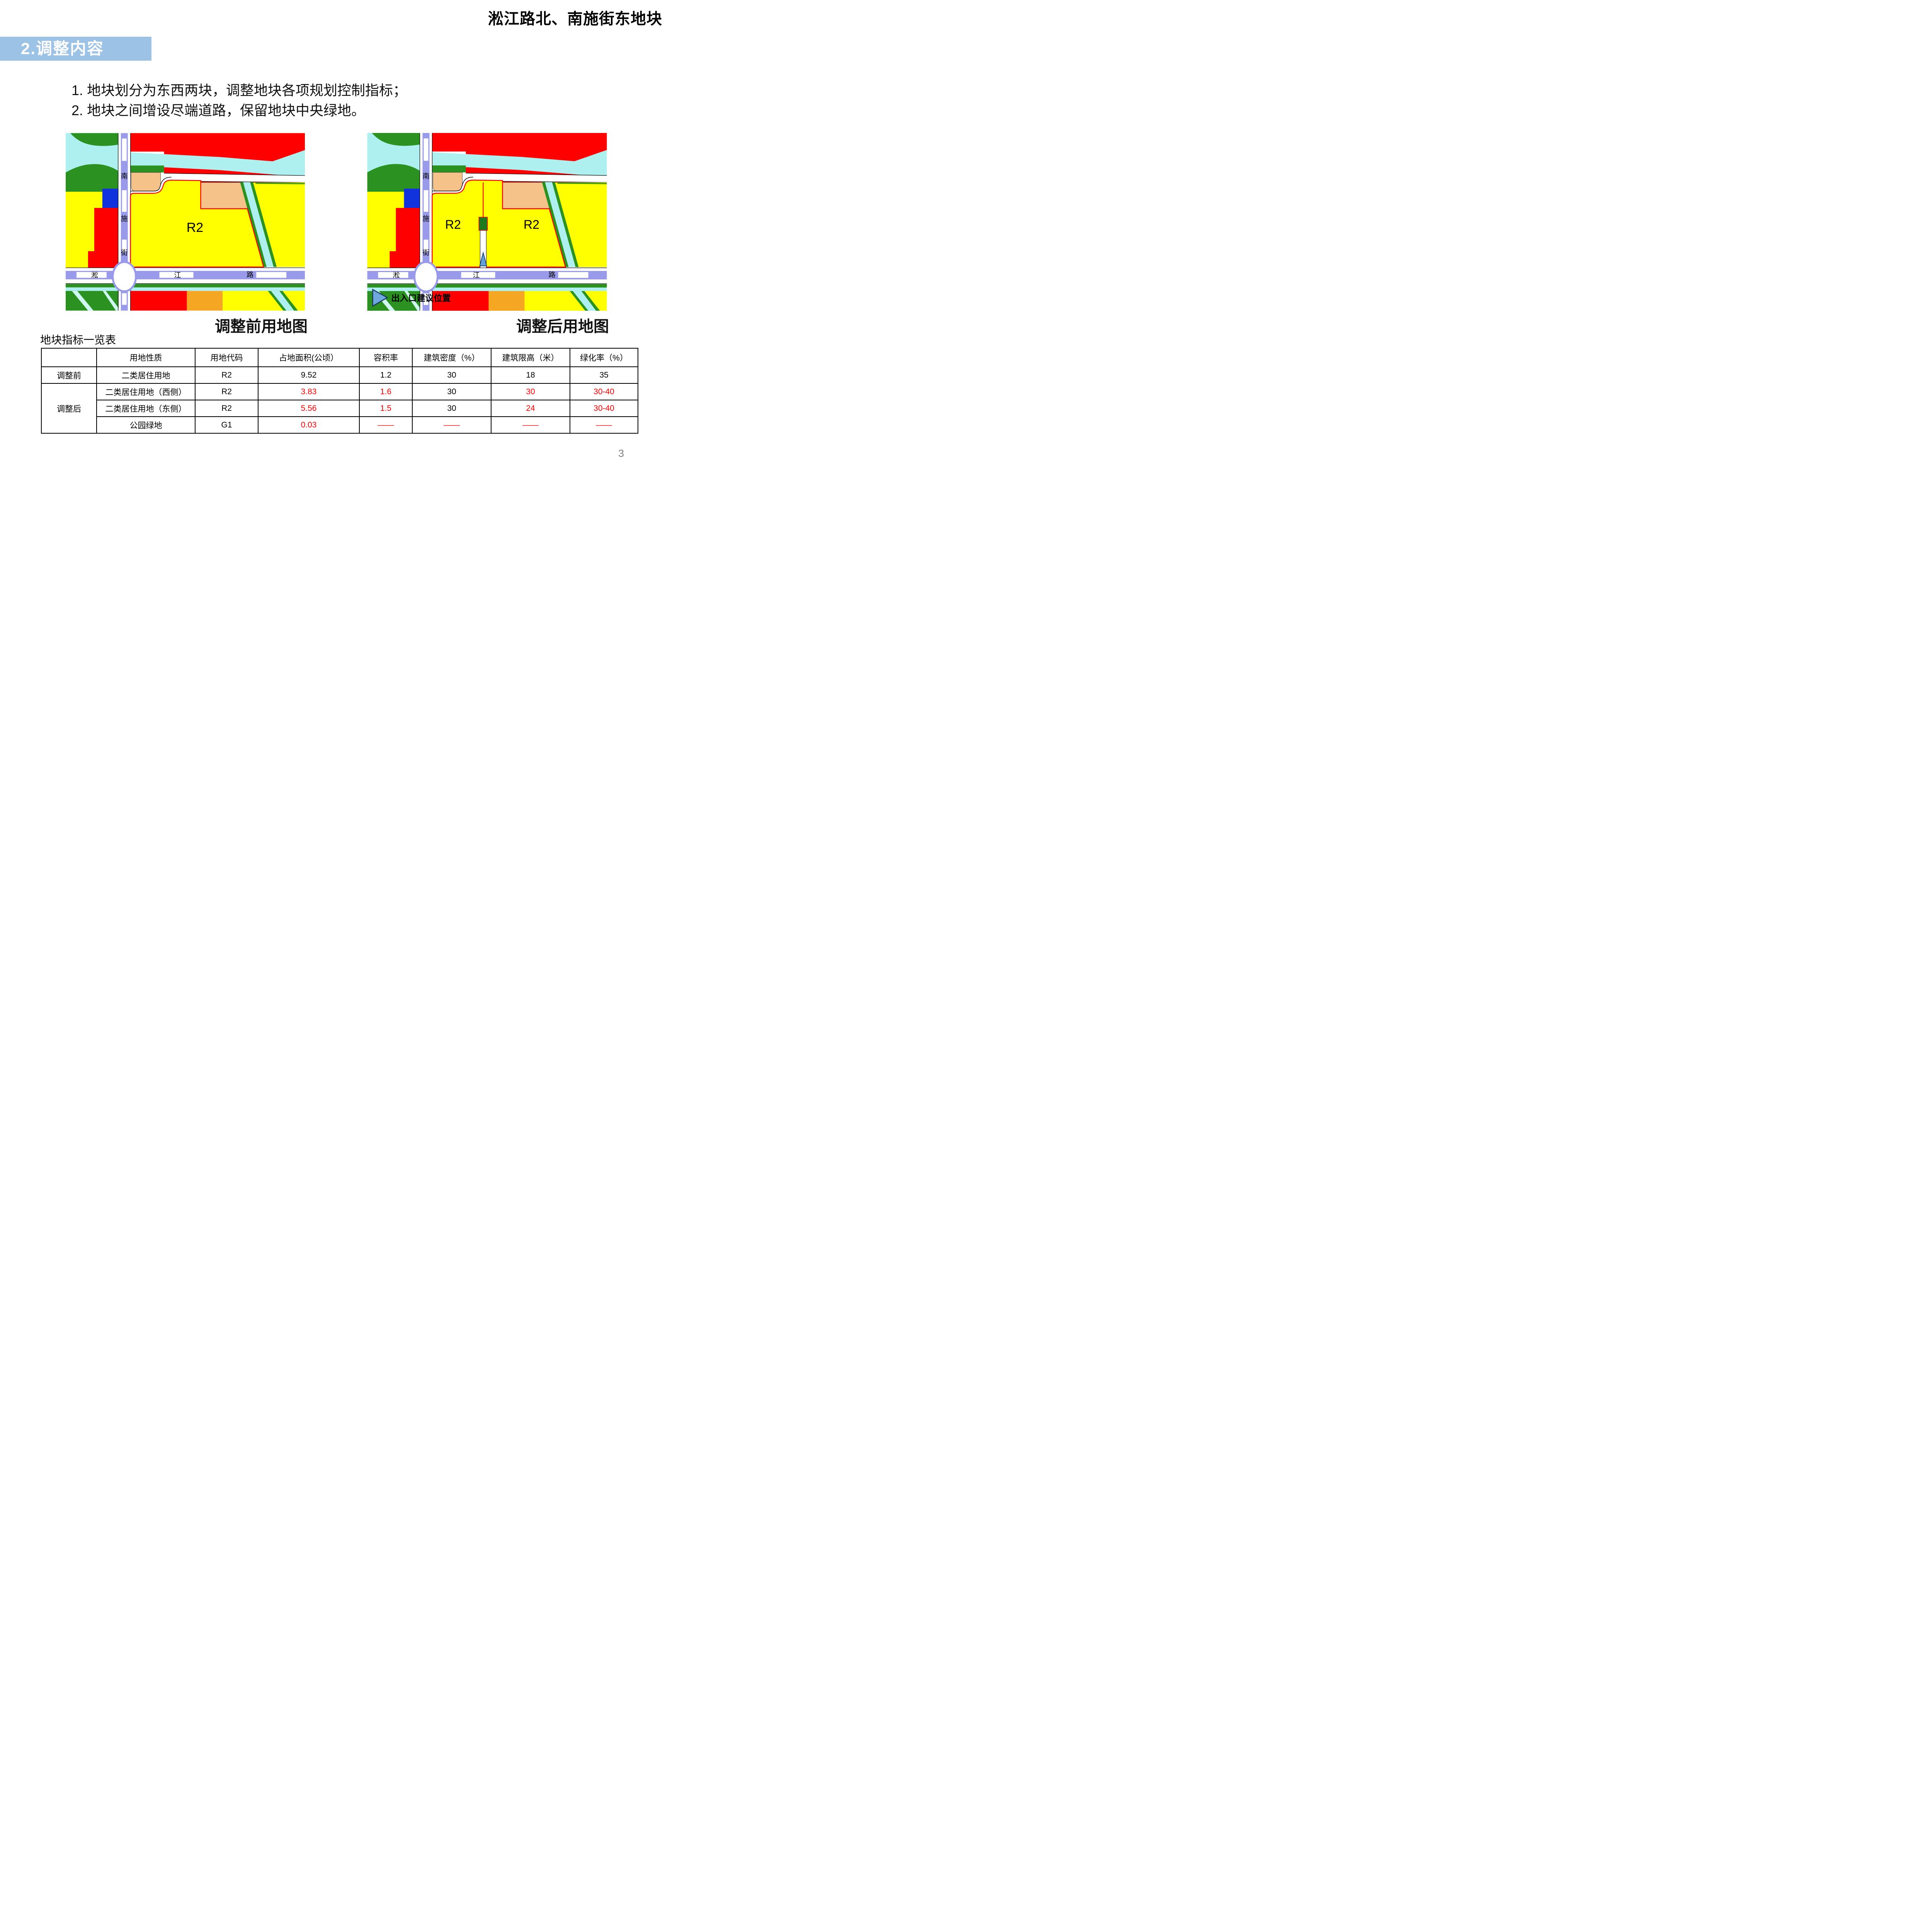 Image resolution: width=1932 pixels, height=1917 pixels. Describe the element at coordinates (531, 357) in the screenshot. I see `header-height-limit: 建筑限高（米）` at that location.